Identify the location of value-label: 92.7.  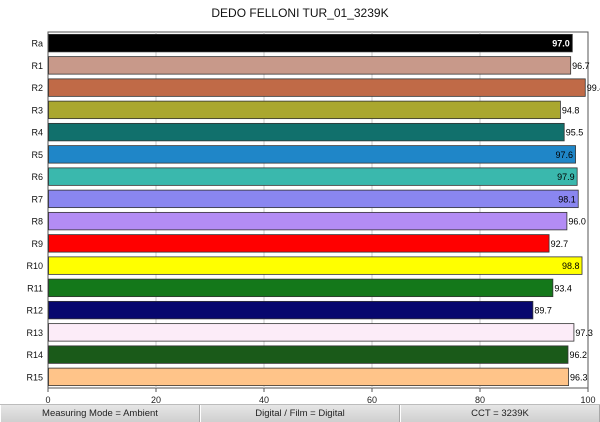
(560, 244).